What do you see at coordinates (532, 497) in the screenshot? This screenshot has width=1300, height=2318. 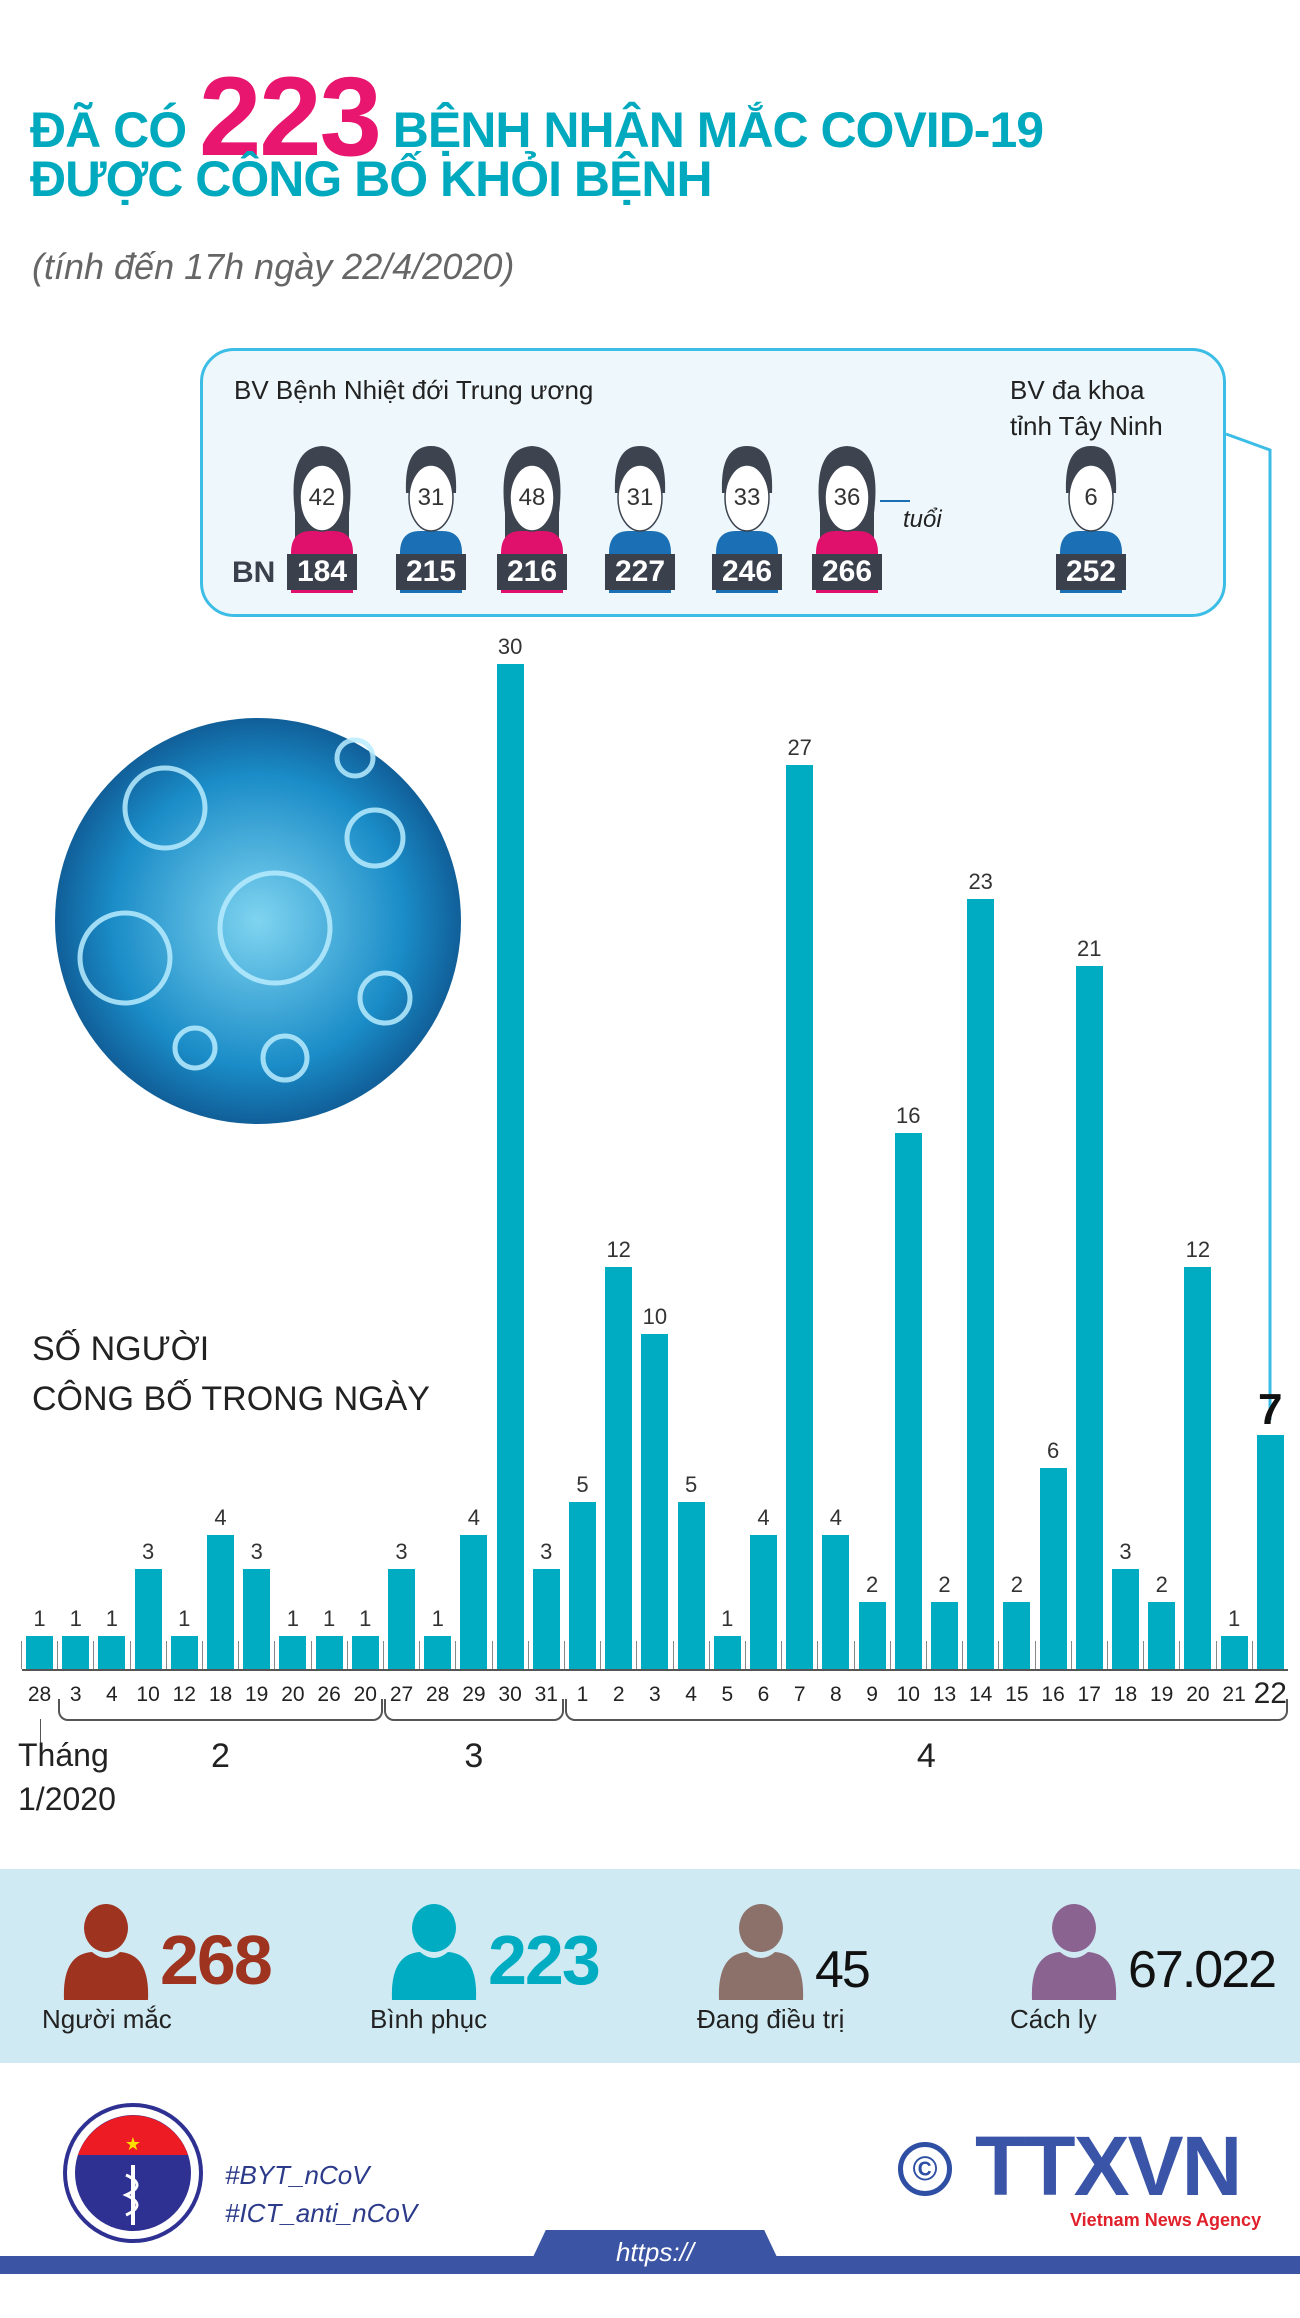 I see `patient-age: 48` at bounding box center [532, 497].